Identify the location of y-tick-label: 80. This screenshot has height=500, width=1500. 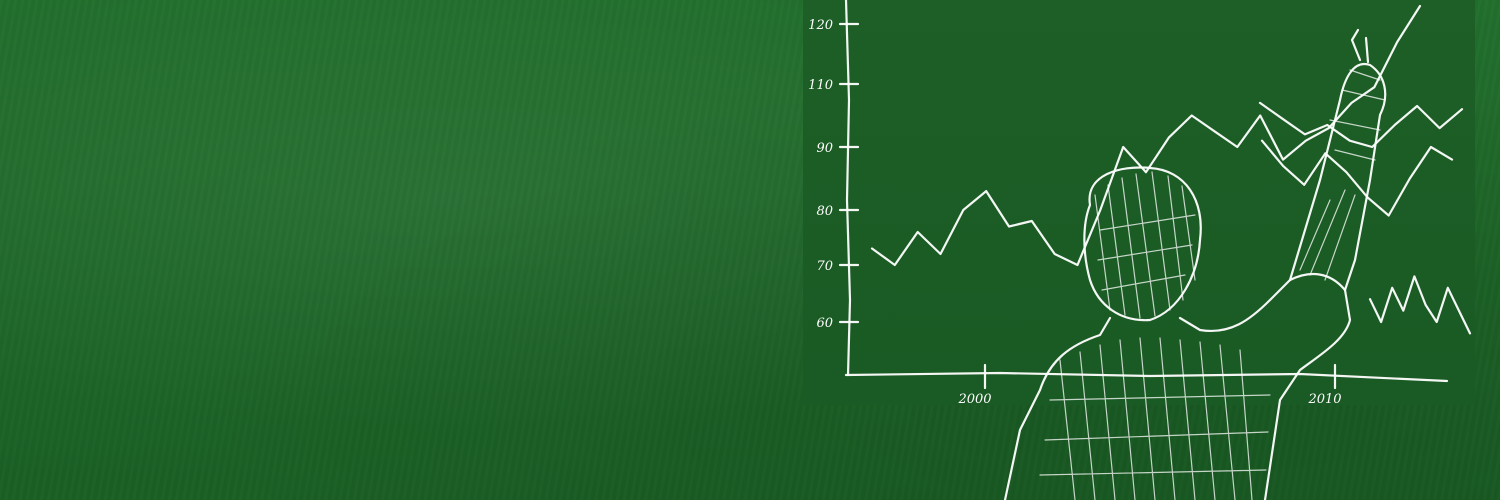
(824, 211).